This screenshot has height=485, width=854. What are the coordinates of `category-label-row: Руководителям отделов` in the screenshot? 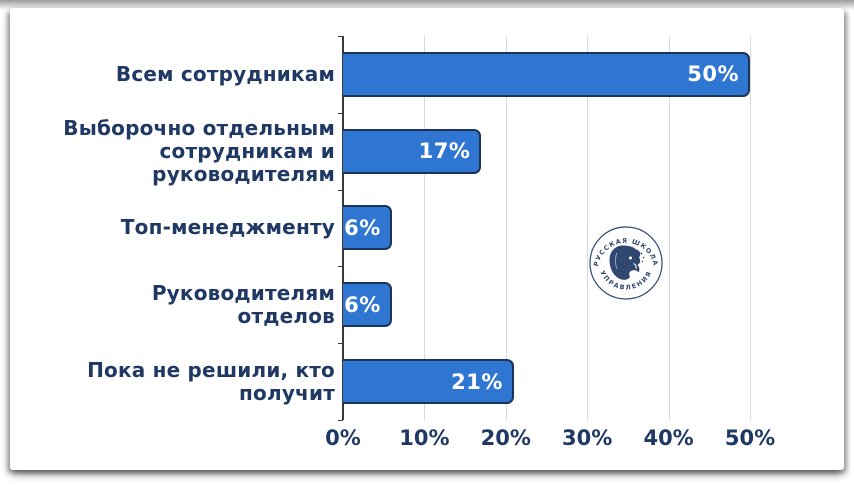 It's located at (181, 304).